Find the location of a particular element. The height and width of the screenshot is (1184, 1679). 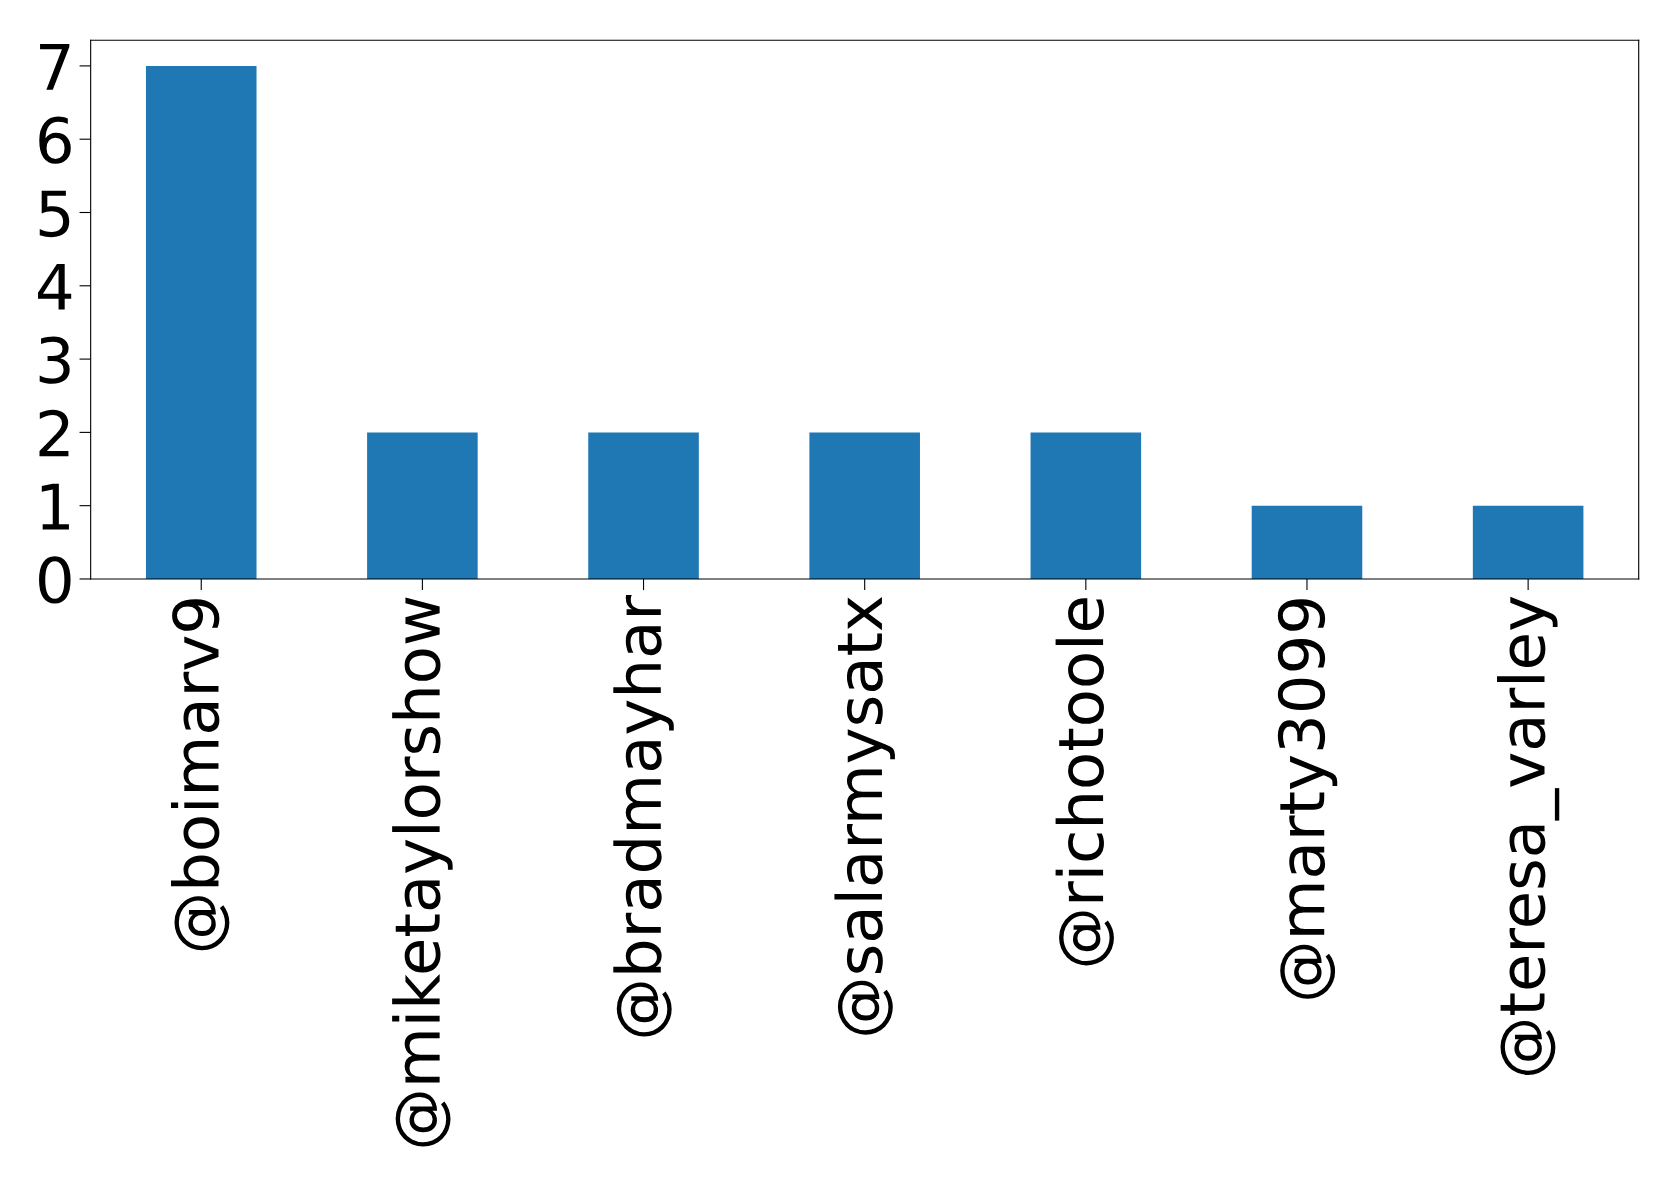

x-tick-label: @salarmysatx is located at coordinates (864, 815).